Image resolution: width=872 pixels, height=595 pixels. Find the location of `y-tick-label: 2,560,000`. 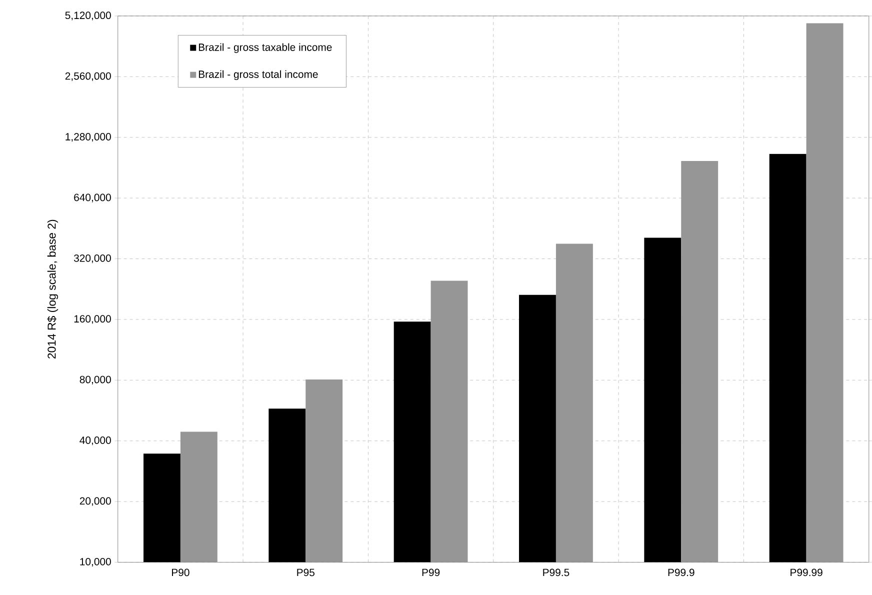

y-tick-label: 2,560,000 is located at coordinates (88, 76).